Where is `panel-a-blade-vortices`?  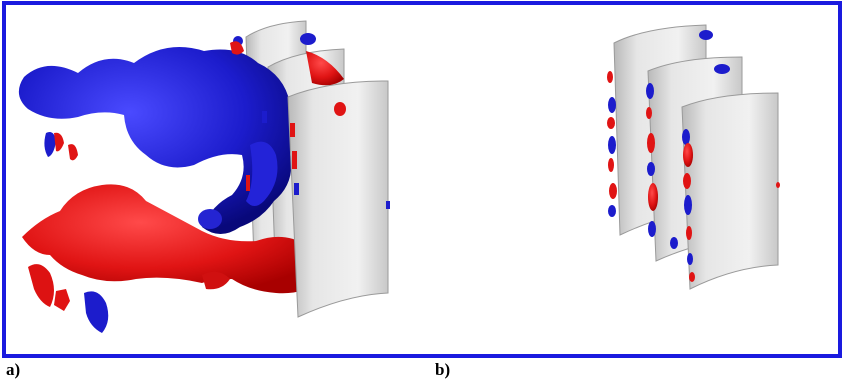
panel-a-blade-vortices is located at coordinates (318, 121).